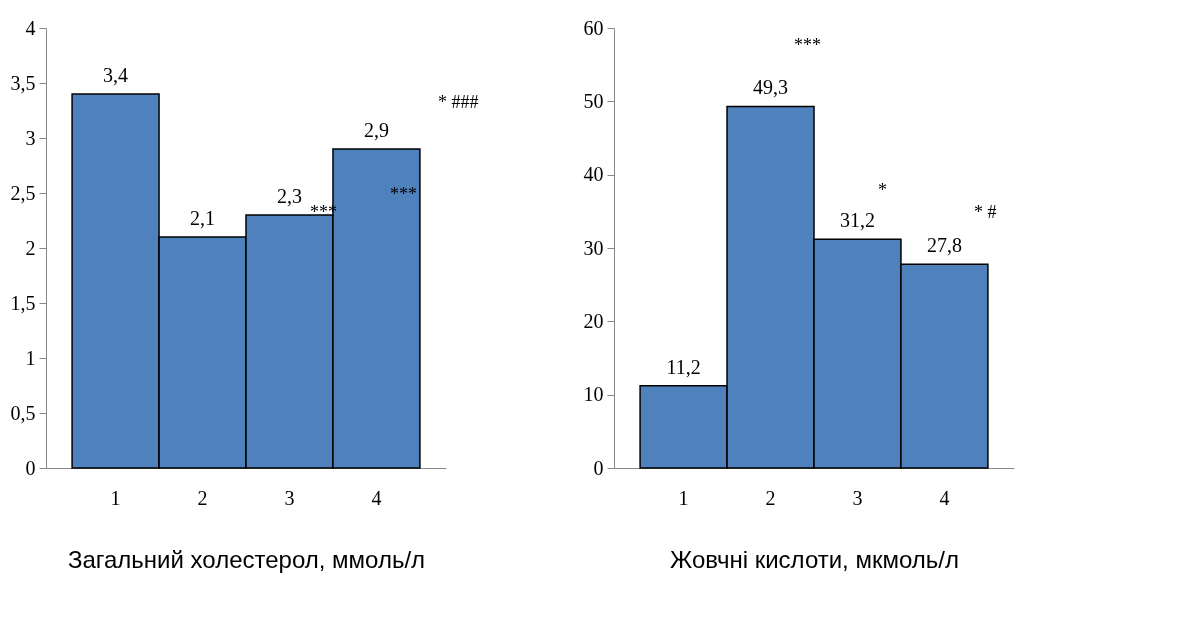 This screenshot has height=628, width=1199. I want to click on x-axis-title: Жовчні кислоти, мкмоль/л, so click(814, 559).